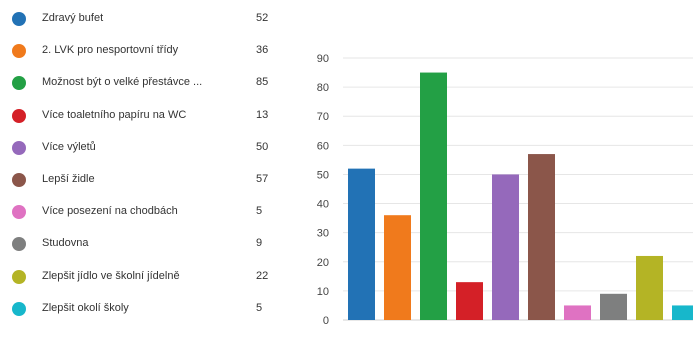 This screenshot has width=693, height=352. What do you see at coordinates (69, 146) in the screenshot?
I see `legend-label: Více výletů` at bounding box center [69, 146].